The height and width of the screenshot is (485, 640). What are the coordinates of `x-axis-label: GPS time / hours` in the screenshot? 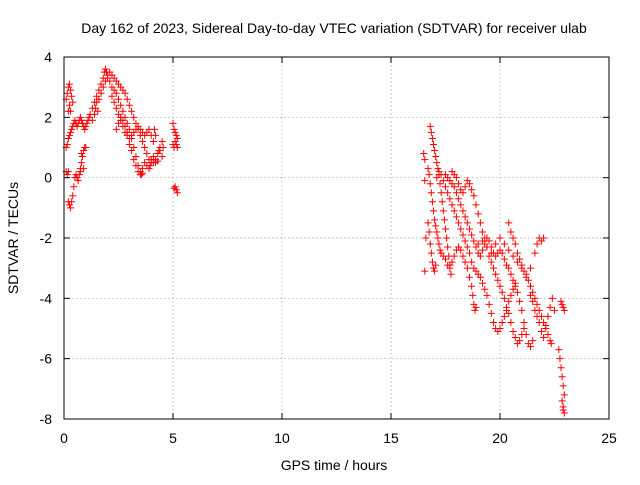 It's located at (334, 465).